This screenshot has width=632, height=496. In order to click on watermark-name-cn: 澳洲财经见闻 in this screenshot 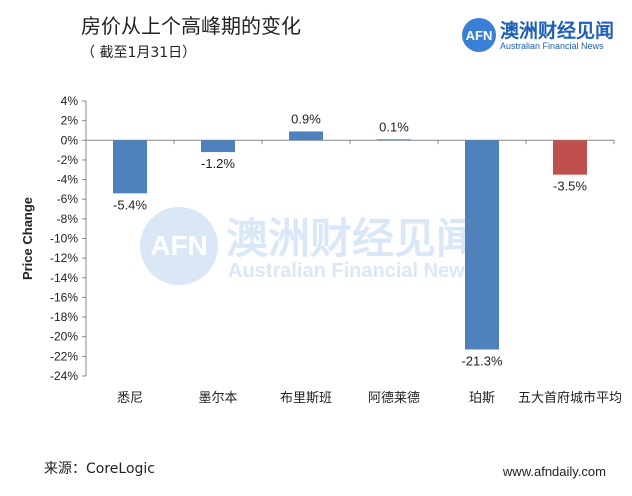, I will do `click(352, 238)`.